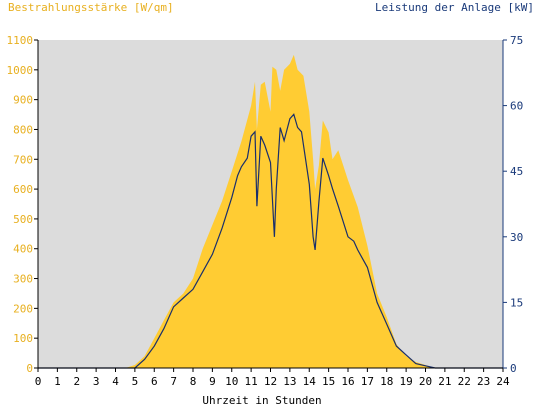 The image size is (544, 408). What do you see at coordinates (23, 219) in the screenshot?
I see `left-y-tick-label: 500` at bounding box center [23, 219].